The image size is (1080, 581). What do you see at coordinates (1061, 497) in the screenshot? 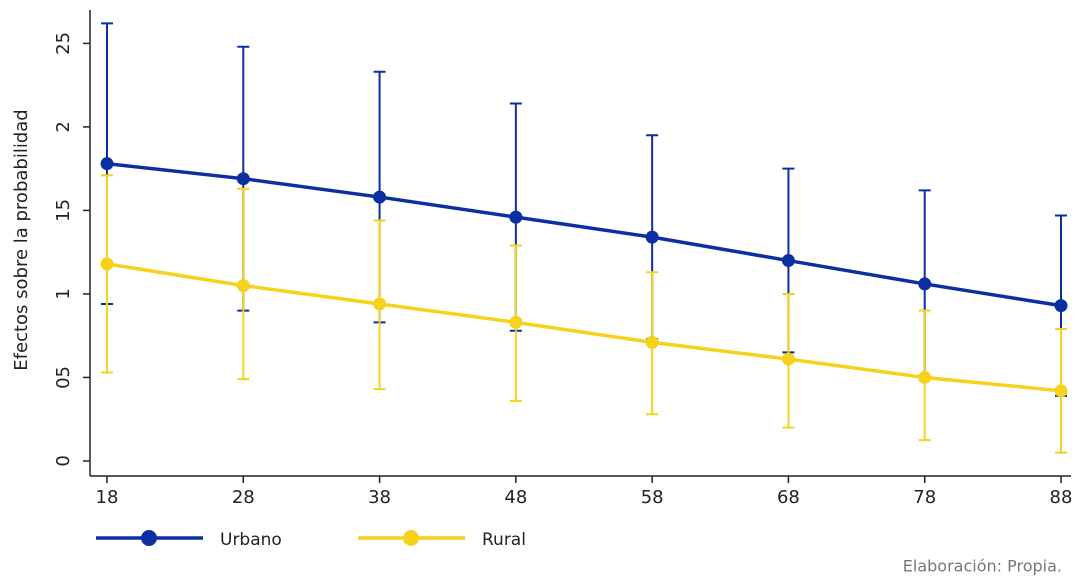
I see `x-tick-label: 88` at bounding box center [1061, 497].